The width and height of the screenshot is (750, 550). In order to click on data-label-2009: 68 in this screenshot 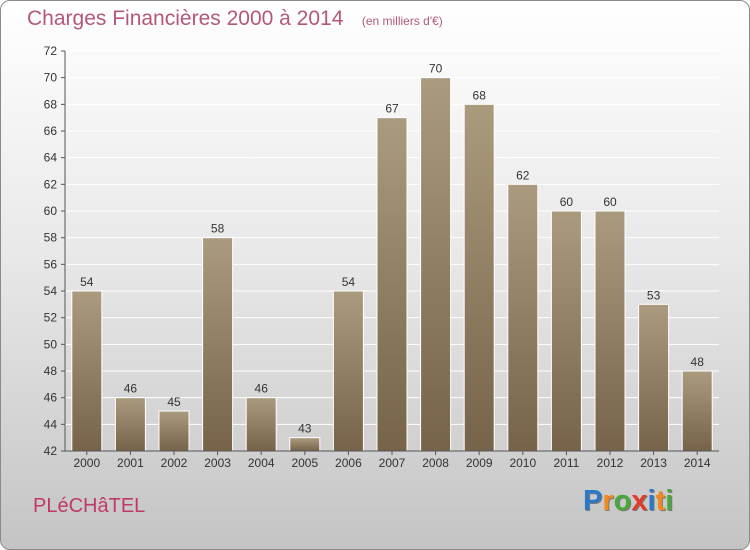, I will do `click(480, 95)`.